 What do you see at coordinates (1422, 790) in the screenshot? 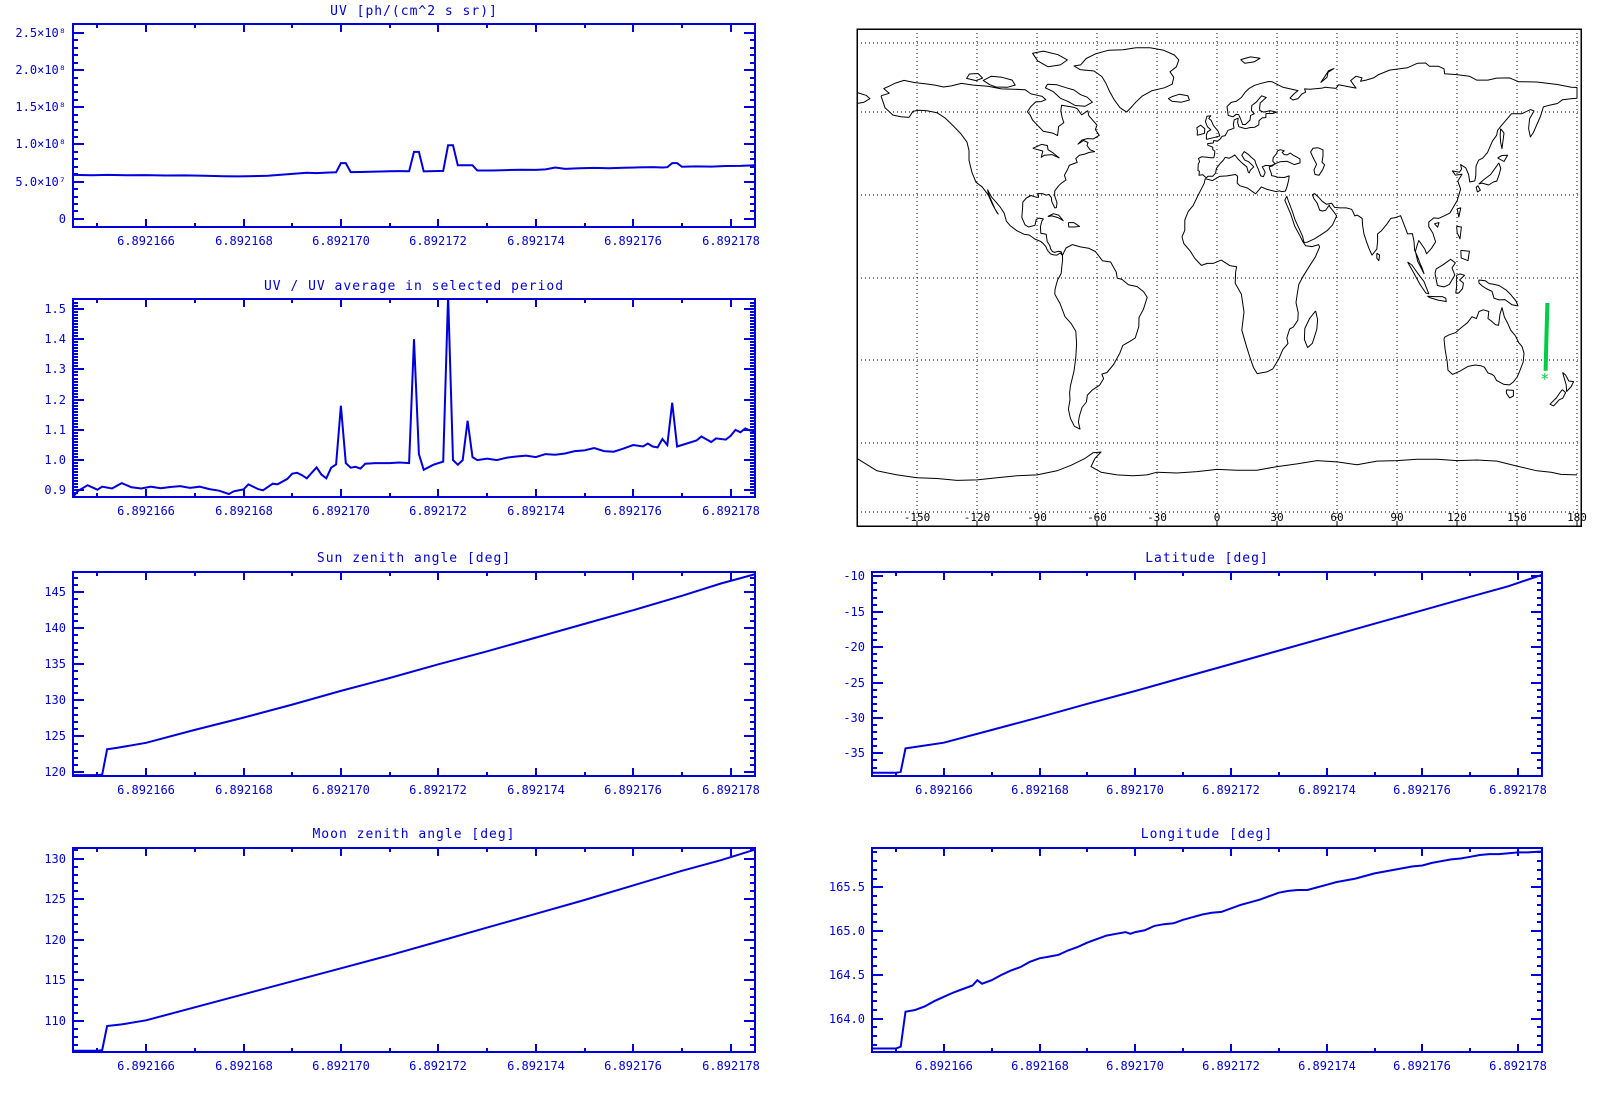
I see `lat-x-tick-label: 6.892176` at bounding box center [1422, 790].